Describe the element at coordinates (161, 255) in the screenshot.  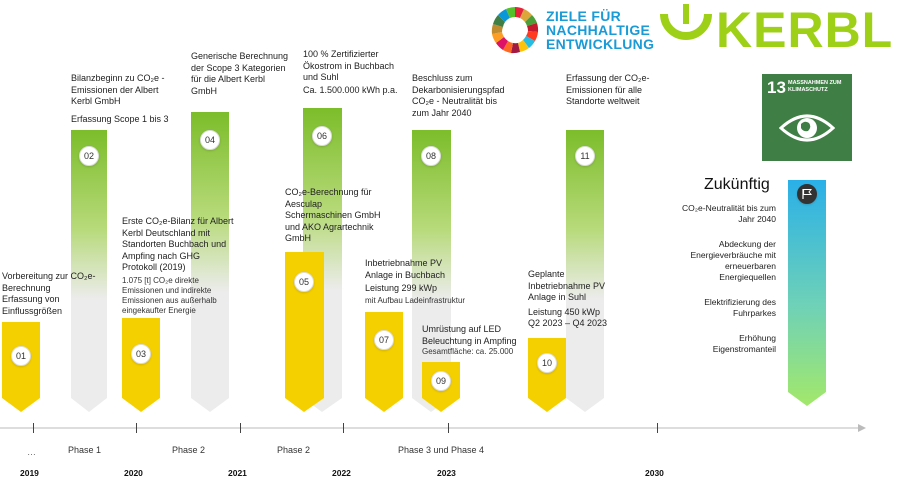
I see `milestone-line: Ampfing nach GHG` at that location.